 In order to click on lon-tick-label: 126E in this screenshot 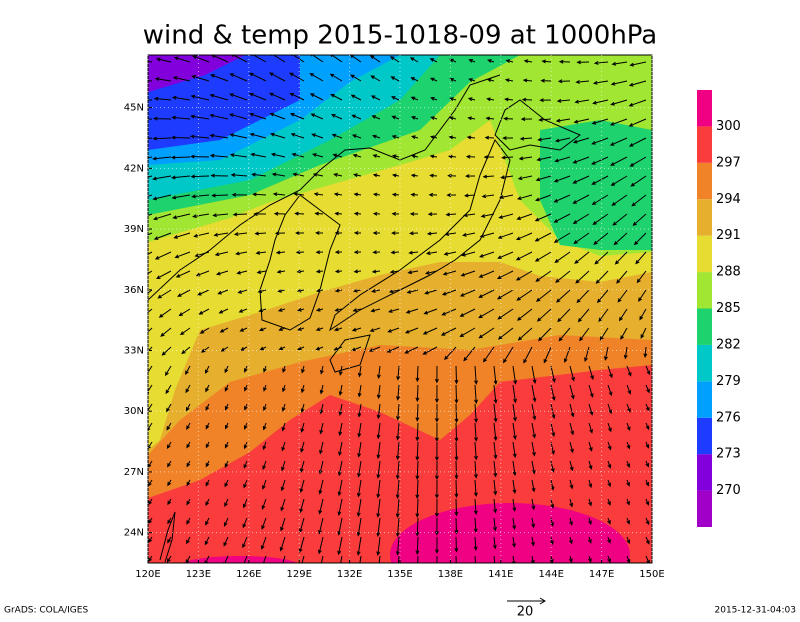, I will do `click(248, 574)`.